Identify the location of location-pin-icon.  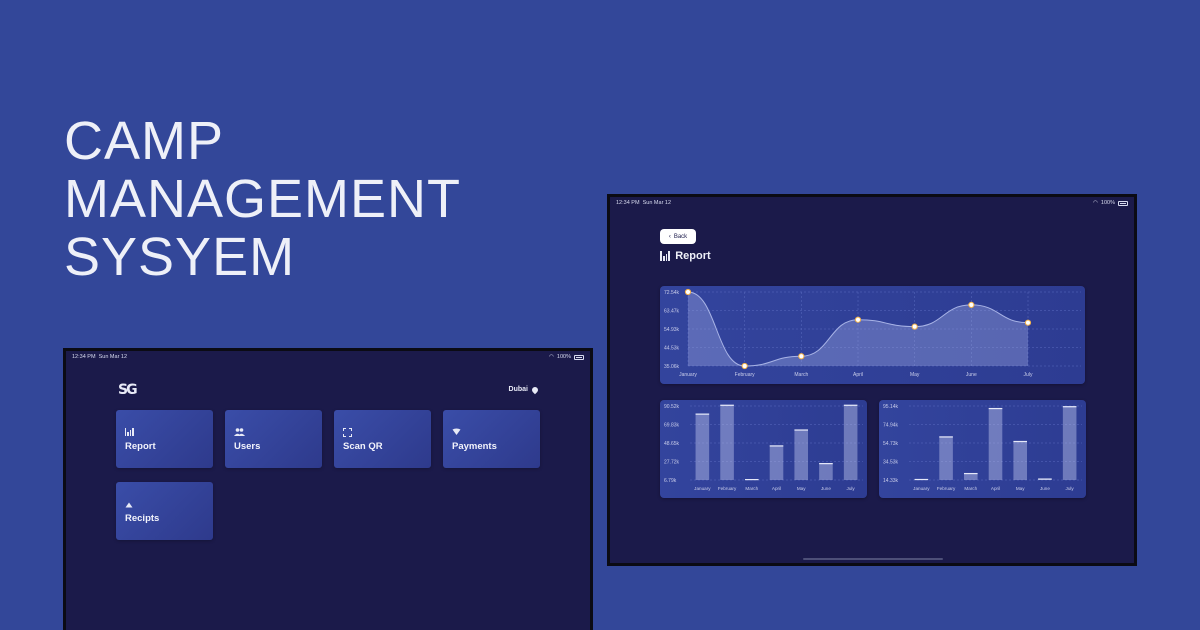
(535, 389).